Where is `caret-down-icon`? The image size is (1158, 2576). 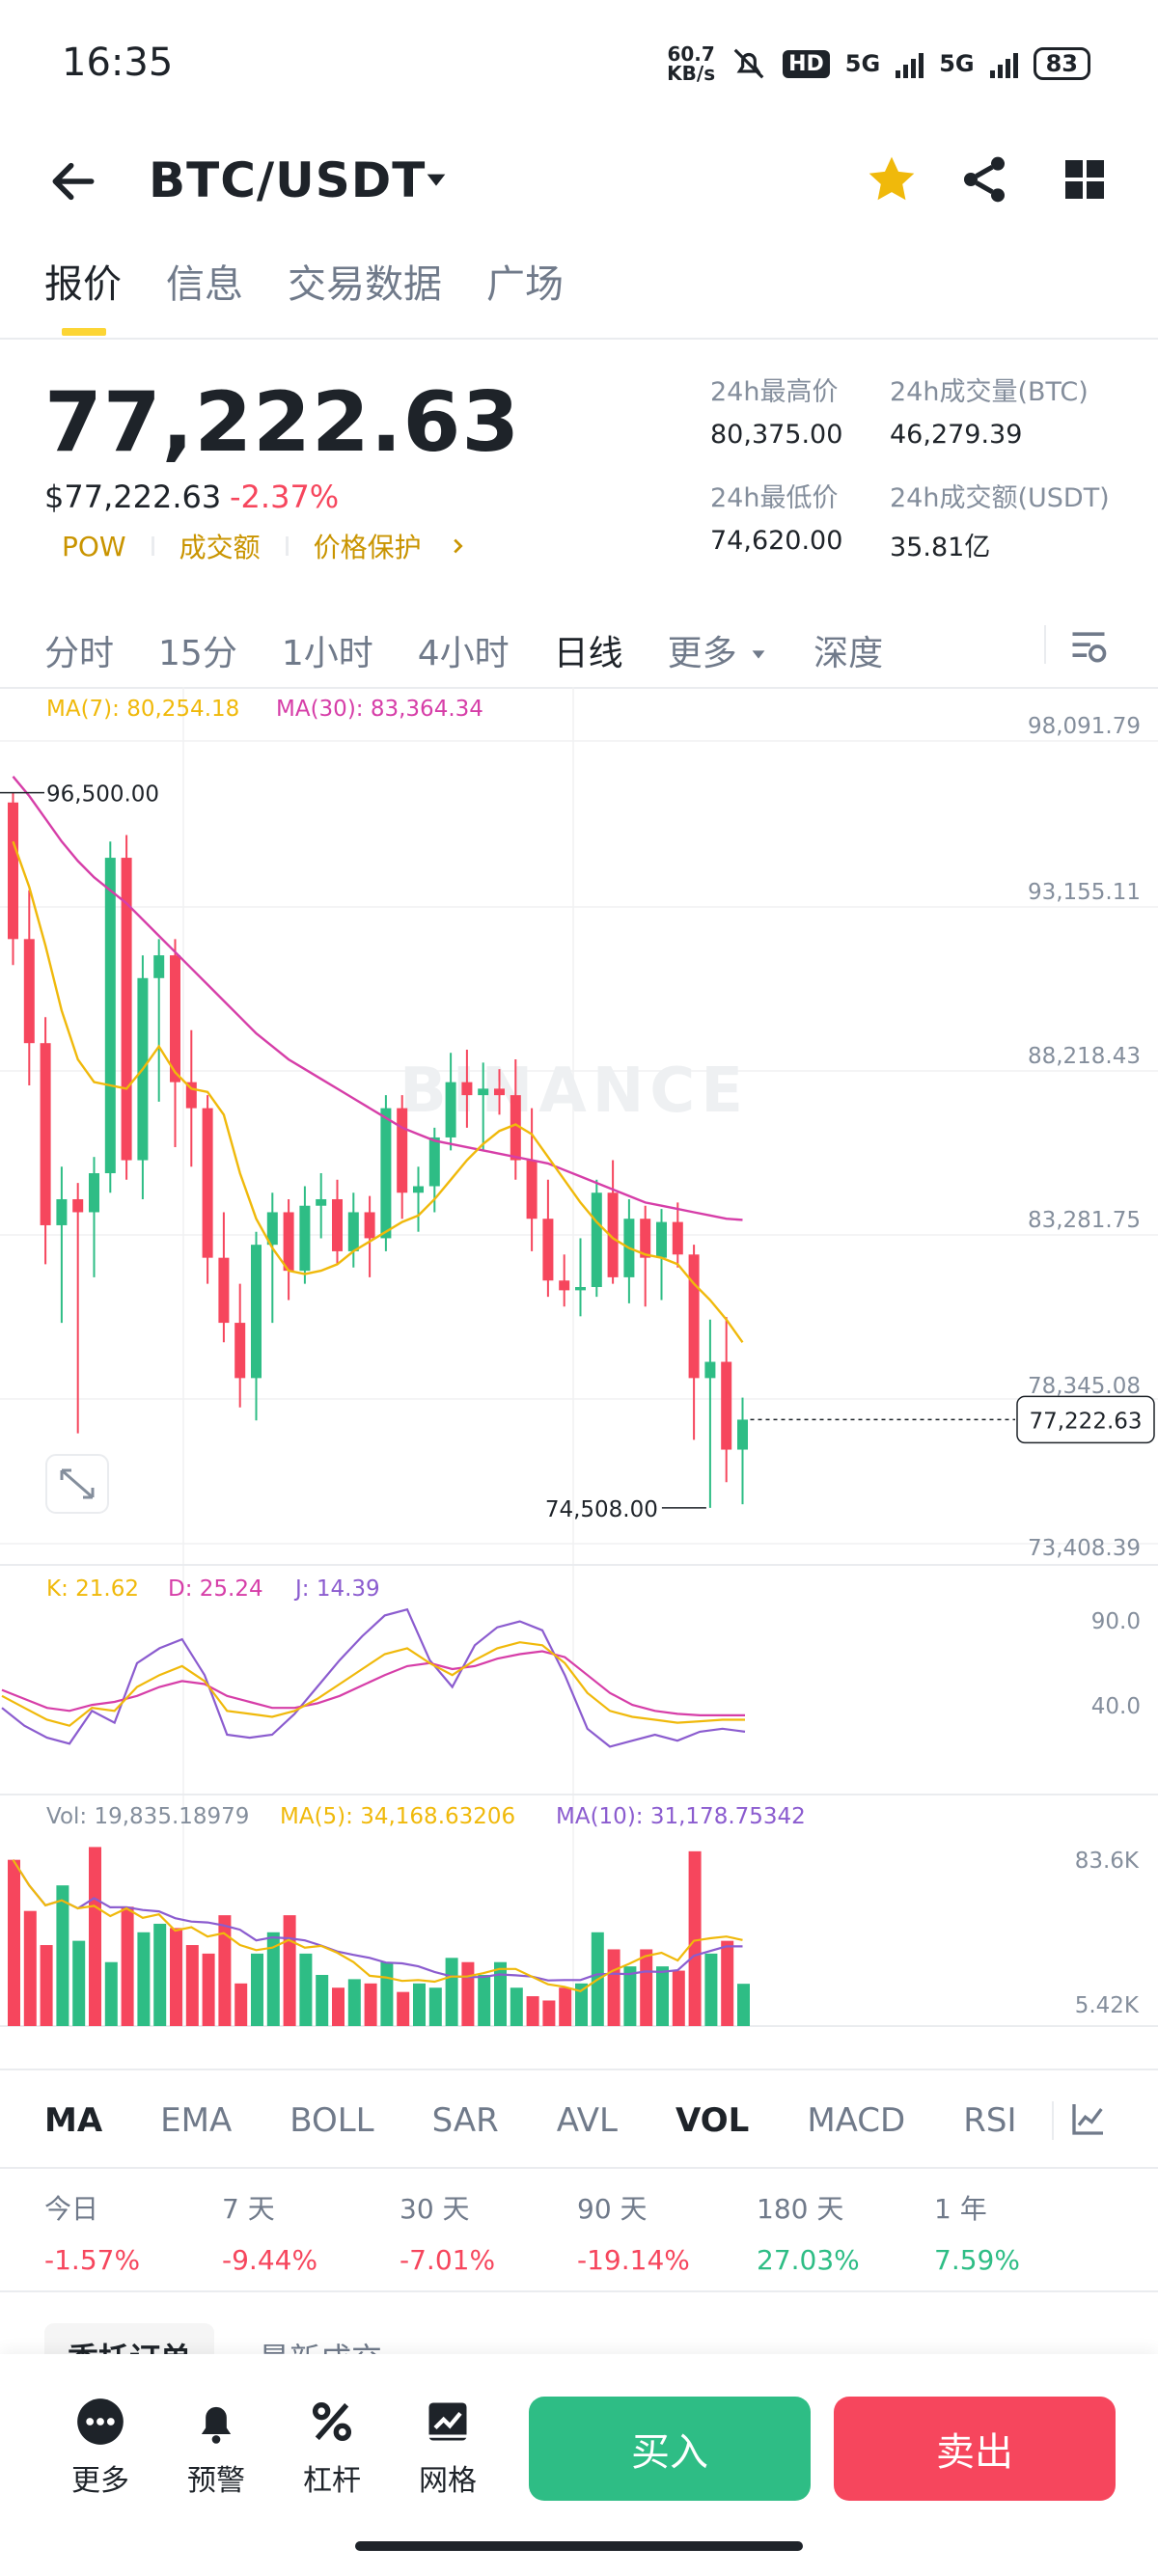
caret-down-icon is located at coordinates (436, 180).